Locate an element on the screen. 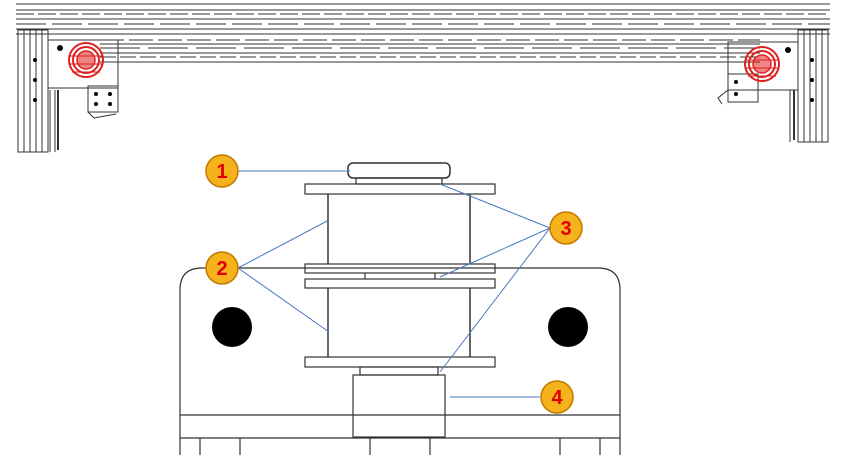 This screenshot has height=468, width=848. flange-bottom is located at coordinates (400, 362).